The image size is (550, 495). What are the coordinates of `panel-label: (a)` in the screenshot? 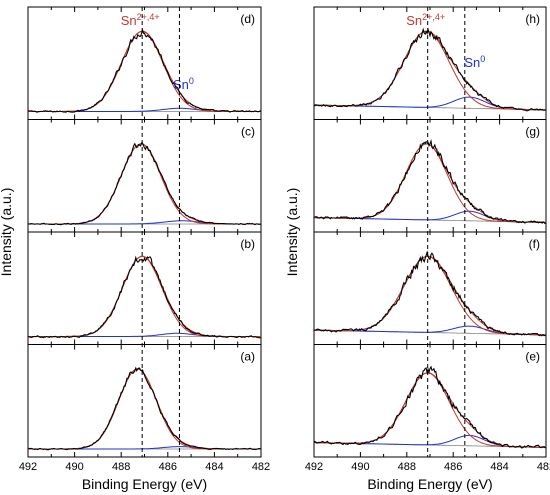 It's located at (247, 357).